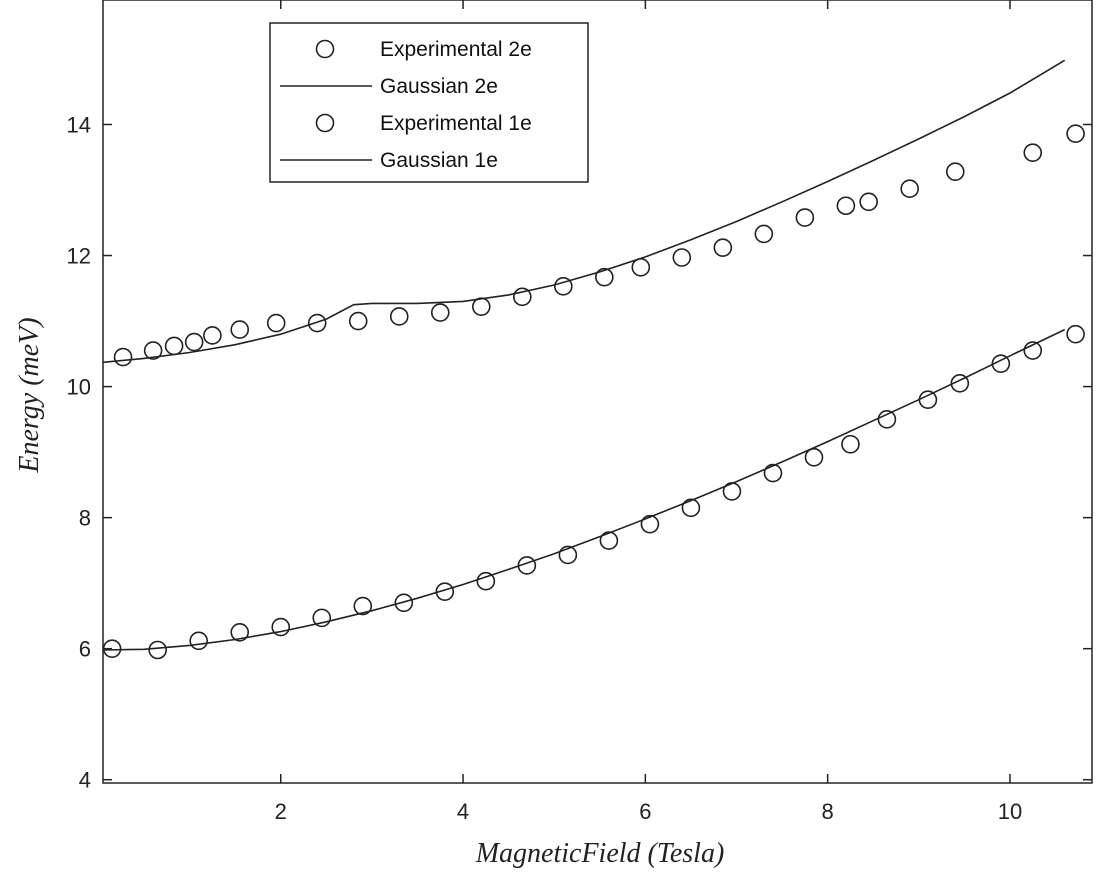  What do you see at coordinates (456, 49) in the screenshot?
I see `legend-label: Experimental 2e` at bounding box center [456, 49].